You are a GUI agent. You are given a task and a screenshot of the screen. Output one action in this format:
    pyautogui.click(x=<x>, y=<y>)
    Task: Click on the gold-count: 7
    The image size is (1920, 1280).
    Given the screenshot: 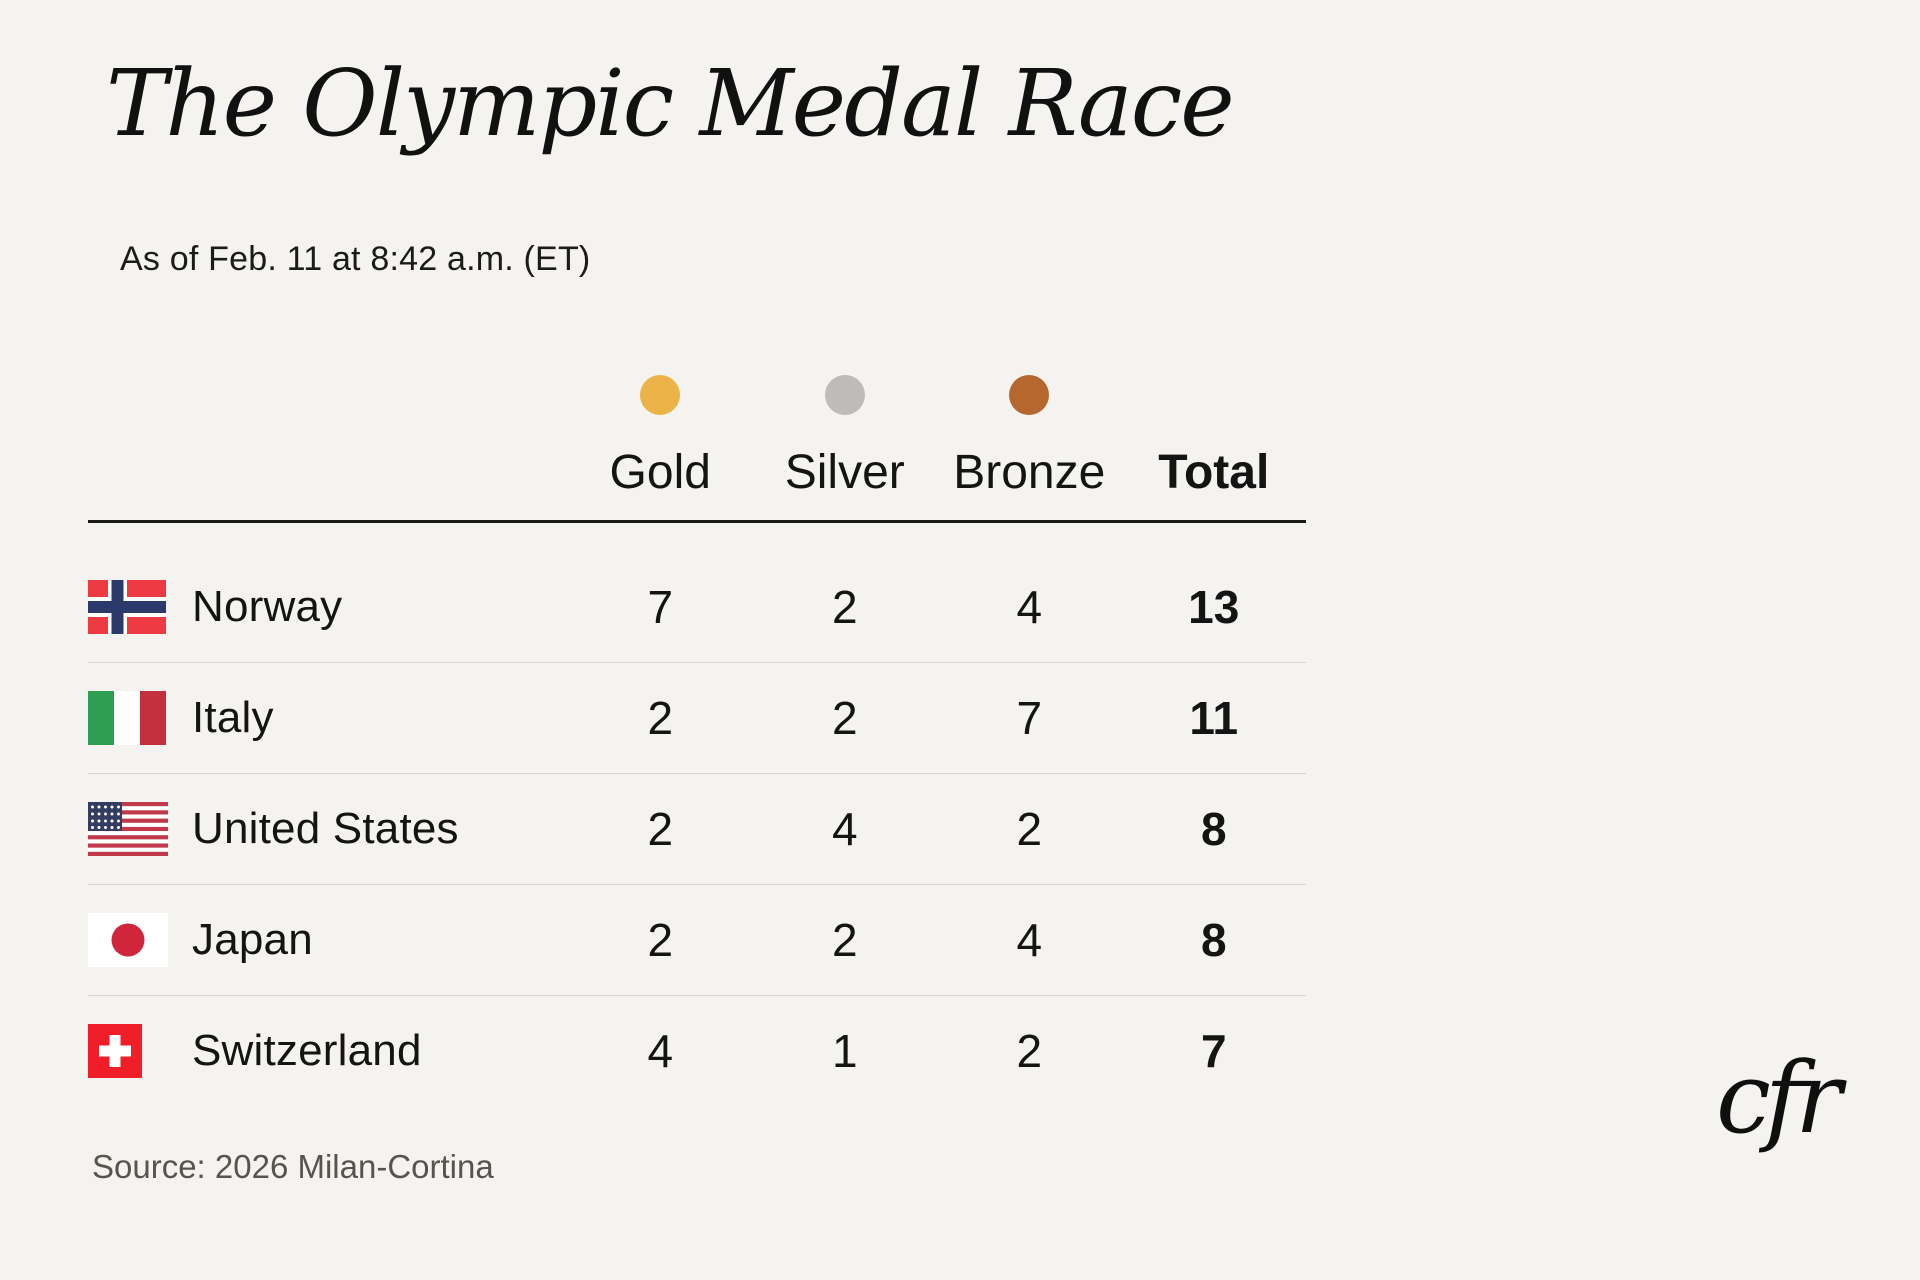 What is the action you would take?
    pyautogui.click(x=660, y=606)
    